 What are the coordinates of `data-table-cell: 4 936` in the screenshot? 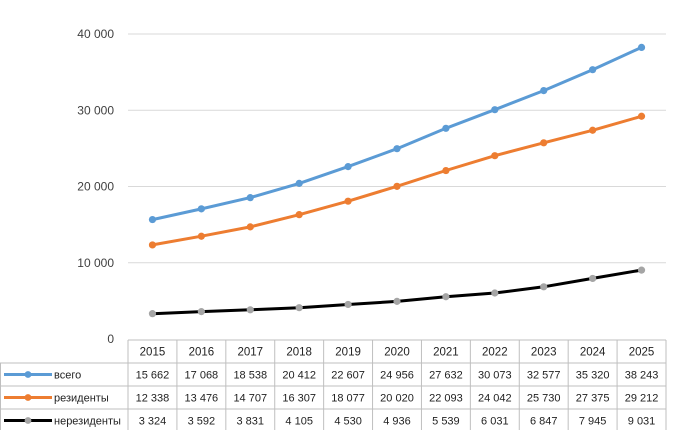 It's located at (397, 422).